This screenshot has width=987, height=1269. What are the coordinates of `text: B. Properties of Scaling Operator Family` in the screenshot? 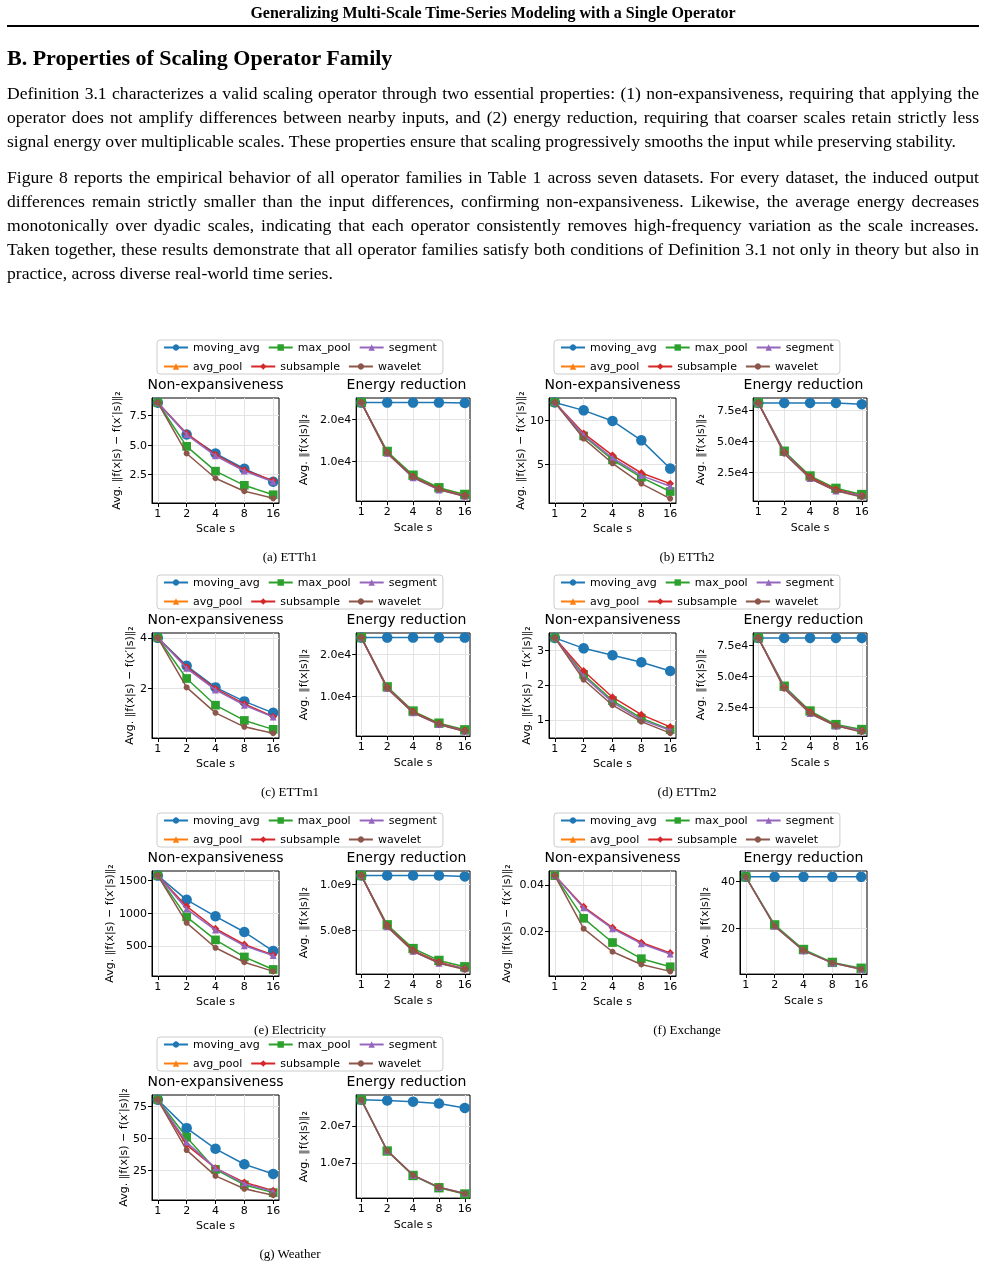 It's located at (200, 58).